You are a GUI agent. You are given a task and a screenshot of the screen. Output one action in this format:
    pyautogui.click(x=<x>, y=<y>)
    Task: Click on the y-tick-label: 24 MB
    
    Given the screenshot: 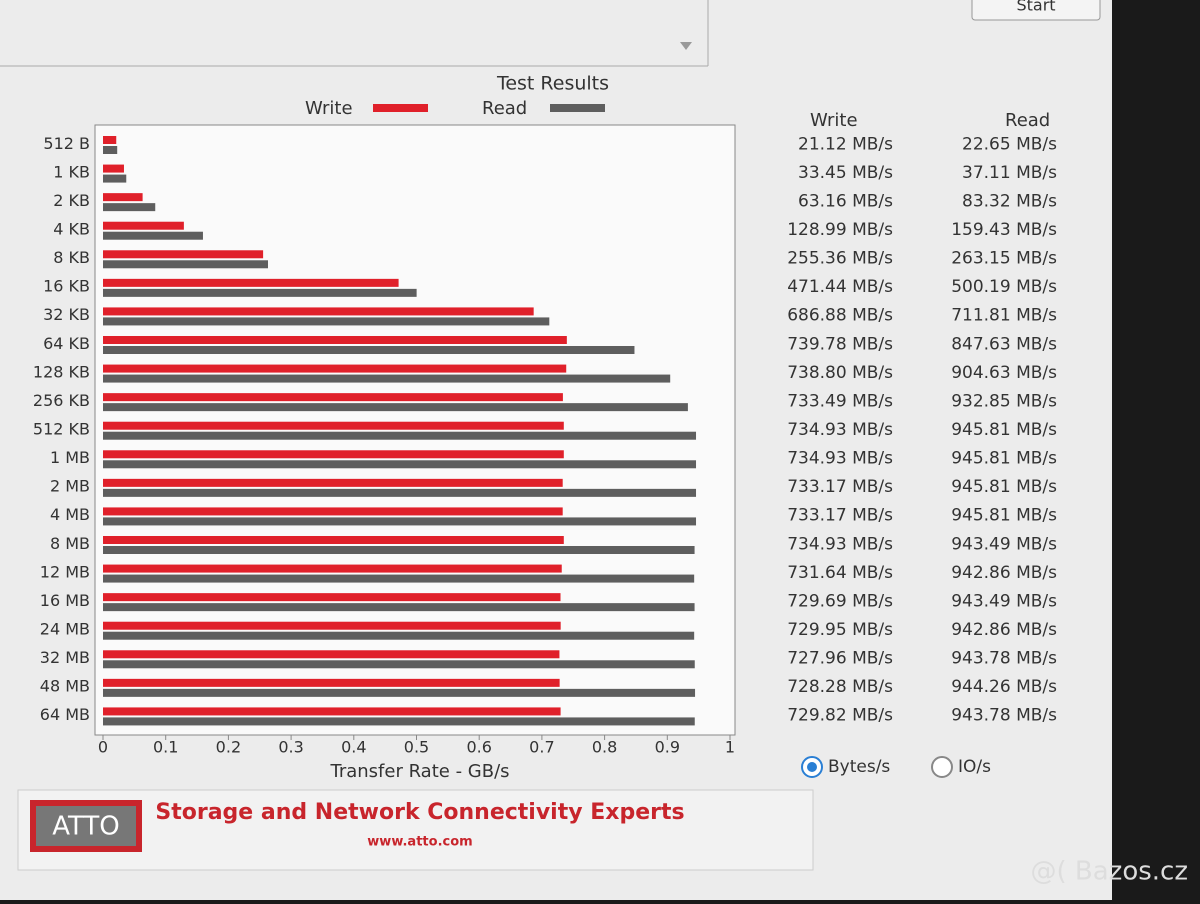 What is the action you would take?
    pyautogui.click(x=65, y=629)
    